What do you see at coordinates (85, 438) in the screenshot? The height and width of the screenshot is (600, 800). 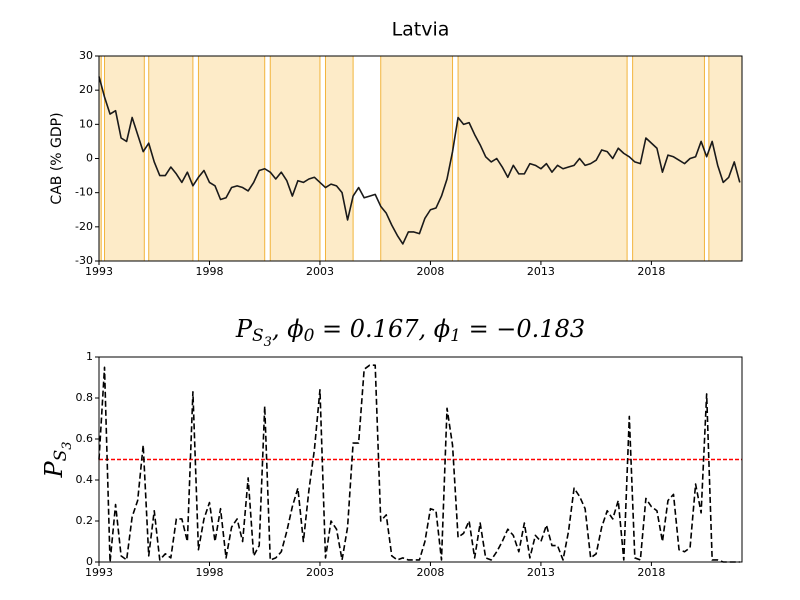 I see `y-tick-label: 0.6` at bounding box center [85, 438].